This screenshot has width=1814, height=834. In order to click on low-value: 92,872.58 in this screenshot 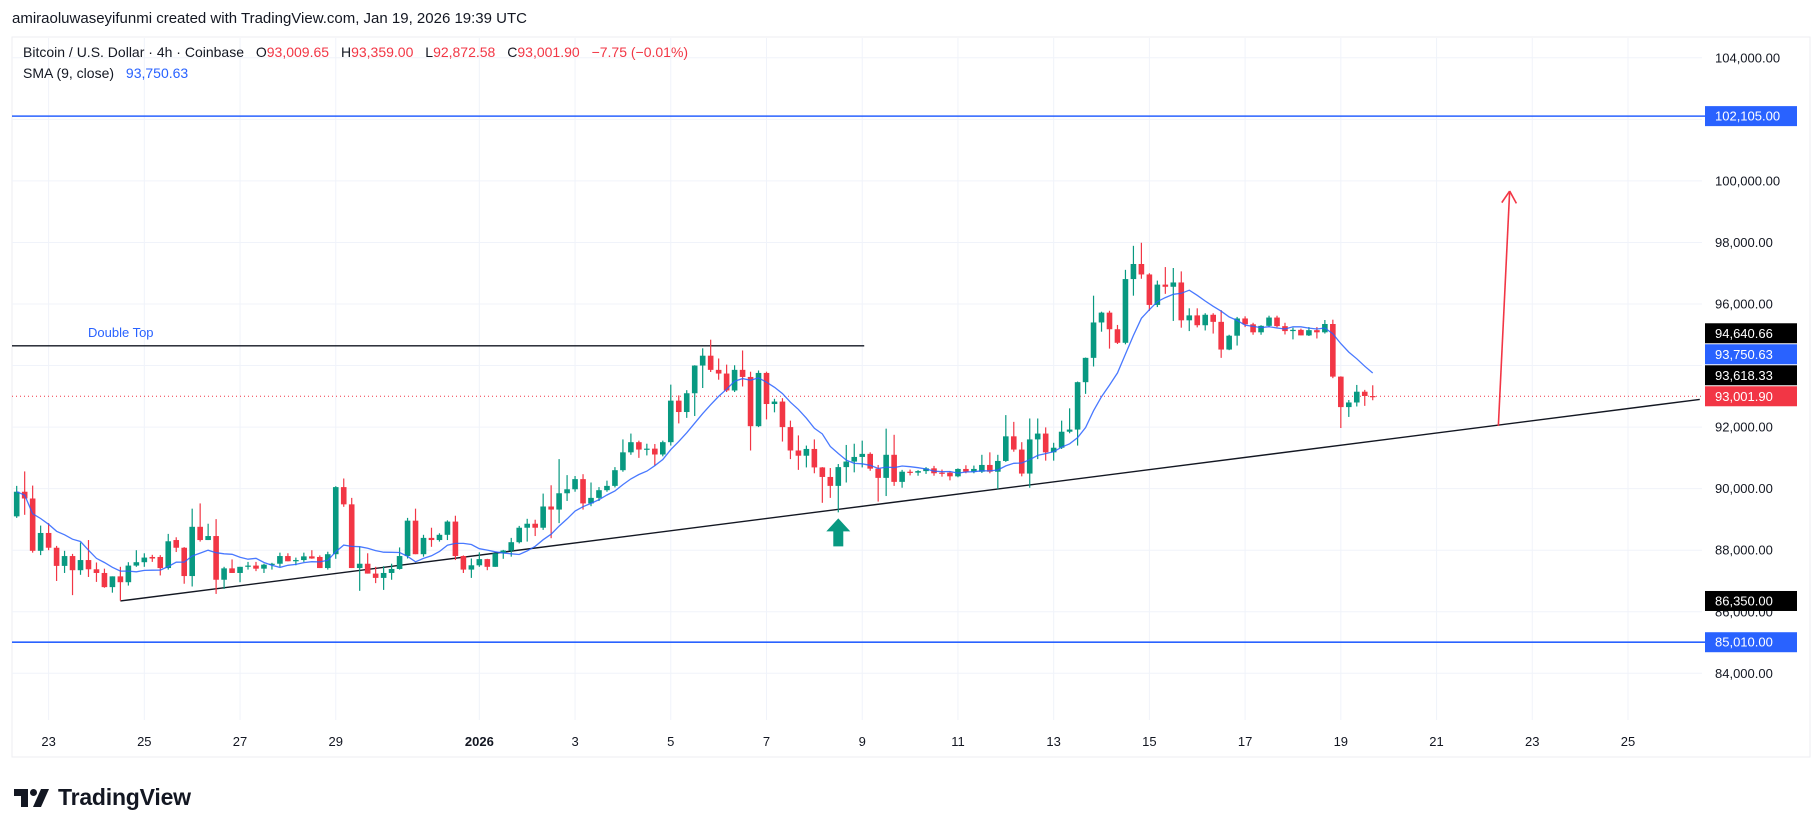, I will do `click(464, 52)`.